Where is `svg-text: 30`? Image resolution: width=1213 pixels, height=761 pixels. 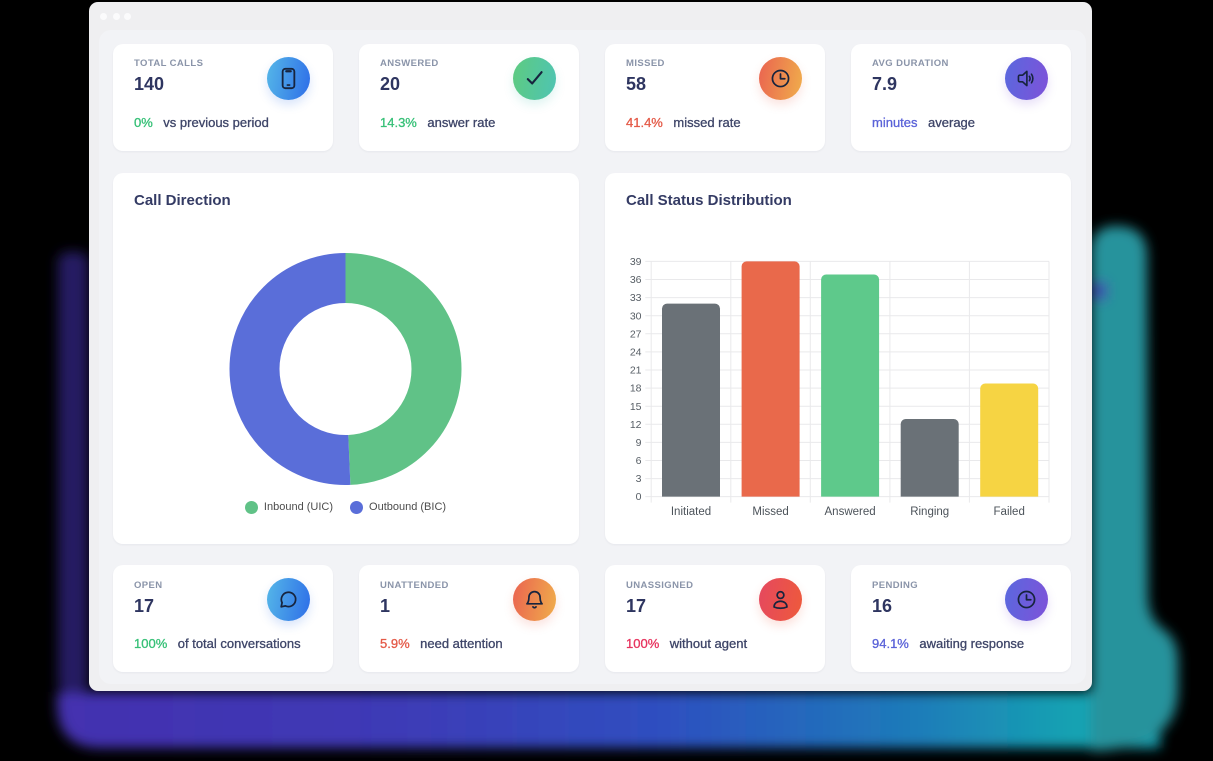
svg-text: 30 is located at coordinates (635, 316).